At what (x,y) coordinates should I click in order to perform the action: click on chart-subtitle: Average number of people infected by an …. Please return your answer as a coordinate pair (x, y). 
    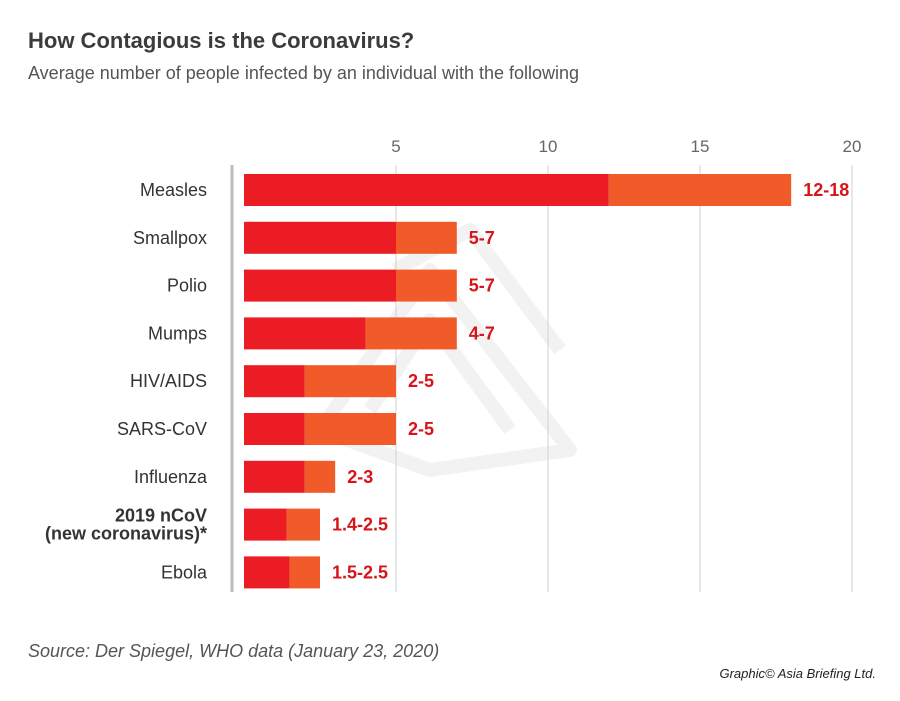
    Looking at the image, I should click on (304, 73).